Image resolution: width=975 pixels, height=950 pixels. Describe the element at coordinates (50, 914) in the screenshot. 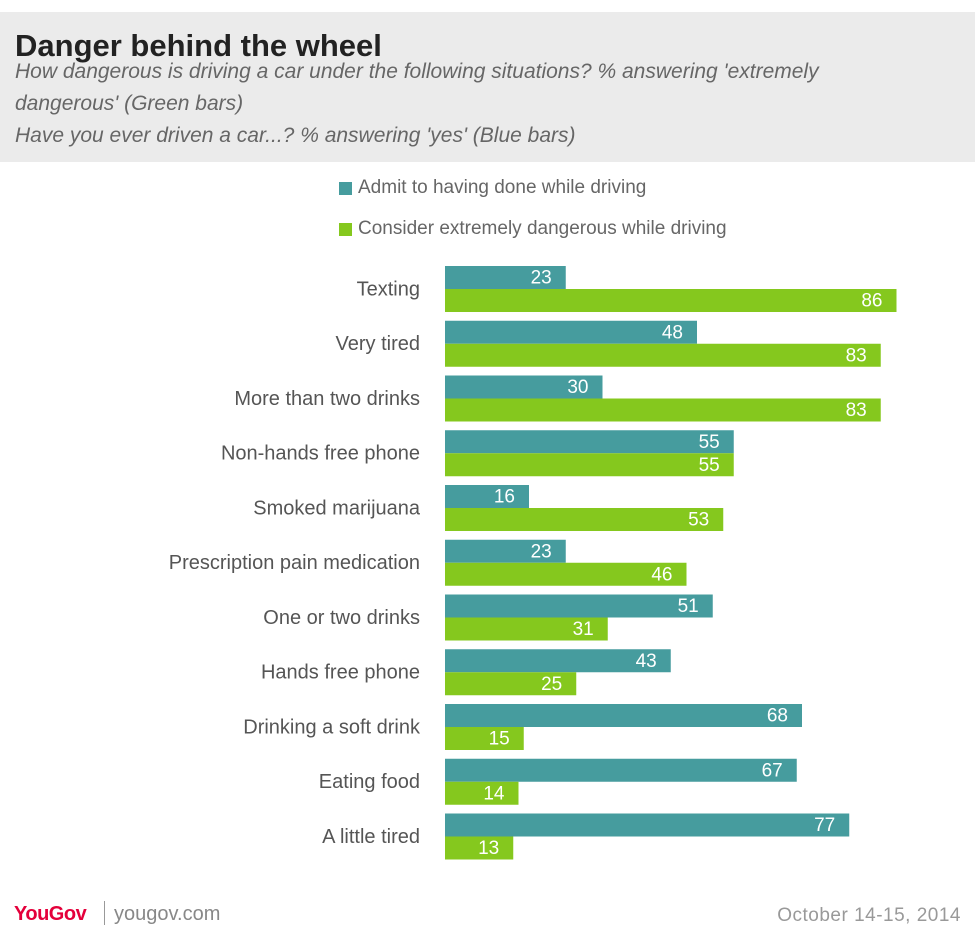

I see `yougov-logo: YouGov` at that location.